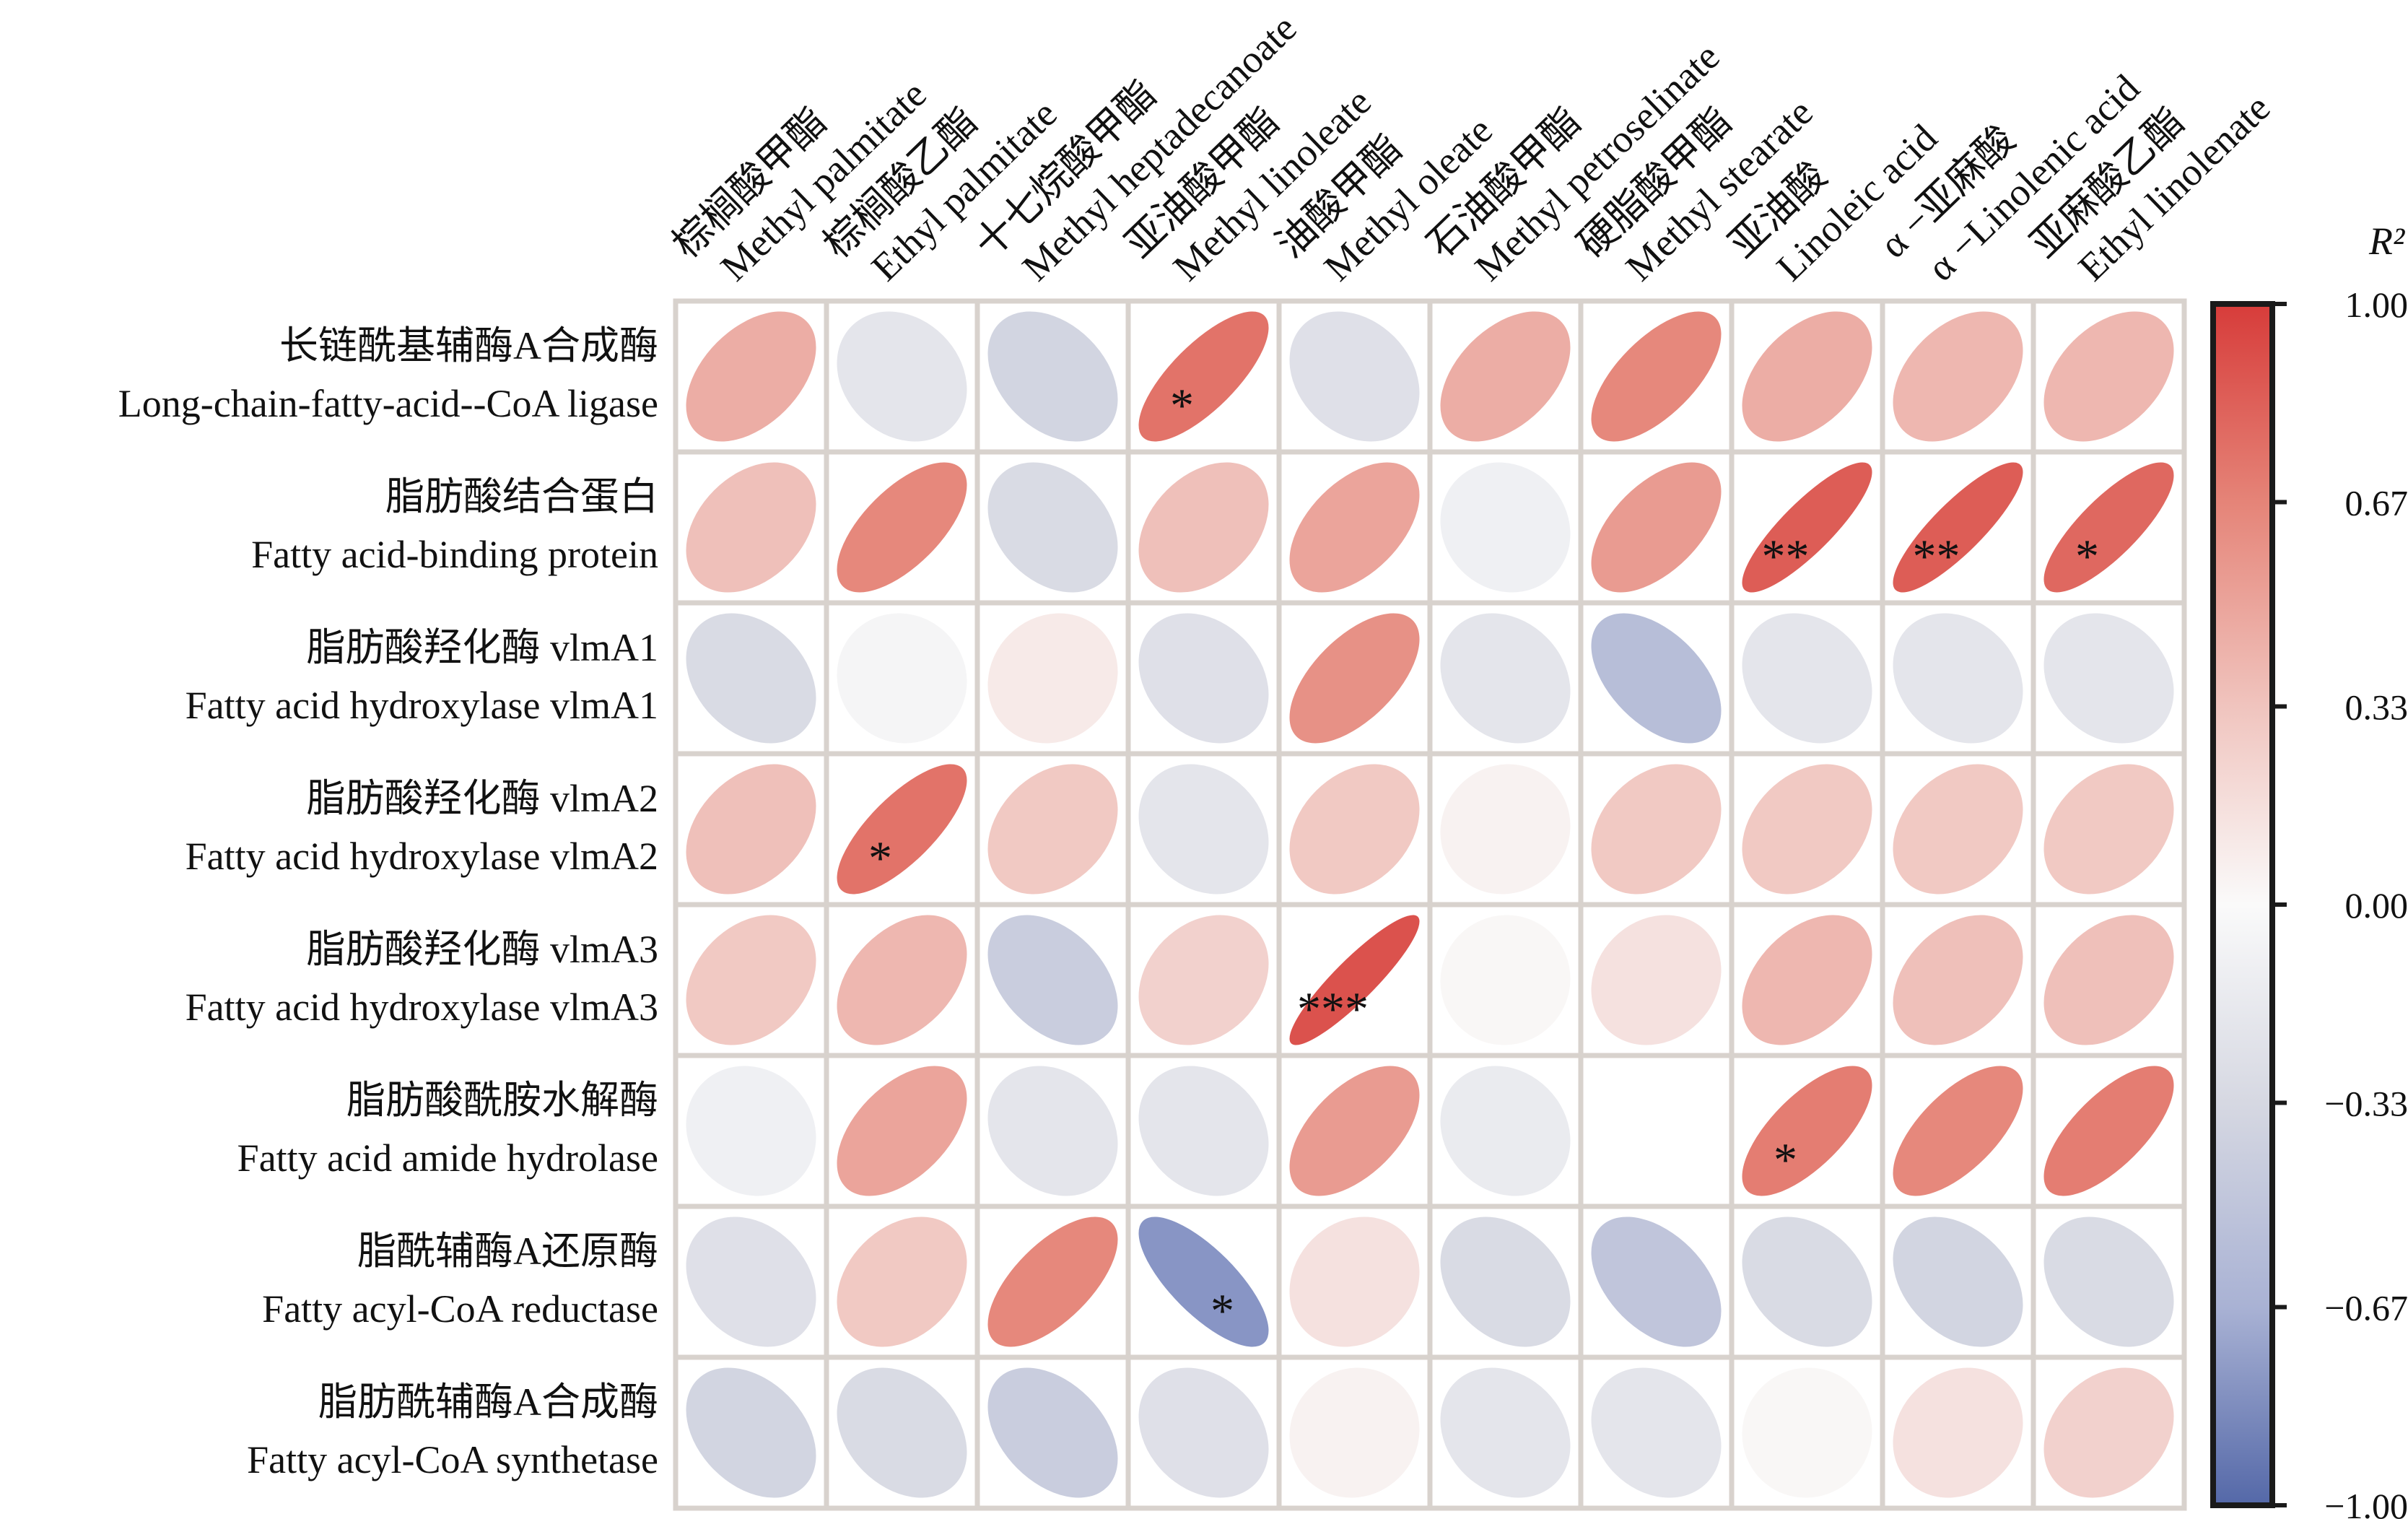 This screenshot has height=1519, width=2408. Describe the element at coordinates (422, 705) in the screenshot. I see `row-label-en: Fatty acid hydroxylase vlmA1` at that location.